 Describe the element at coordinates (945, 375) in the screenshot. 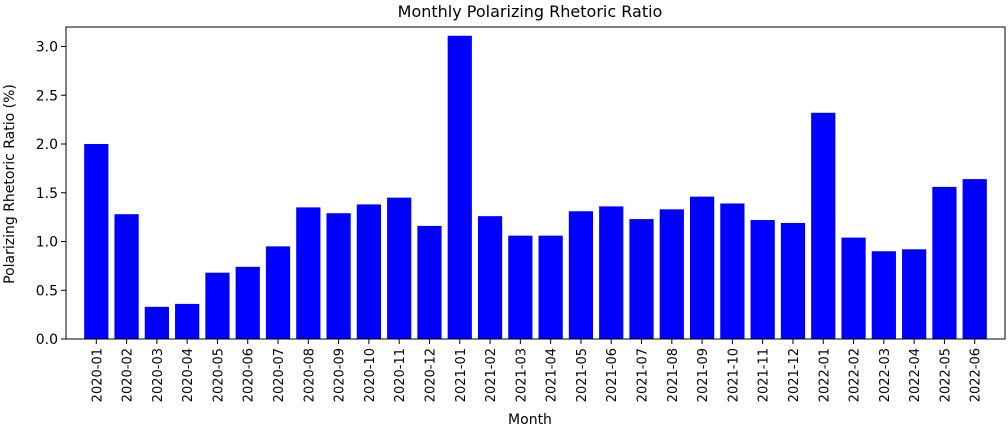

I see `x-tick-label: 2022-05` at that location.